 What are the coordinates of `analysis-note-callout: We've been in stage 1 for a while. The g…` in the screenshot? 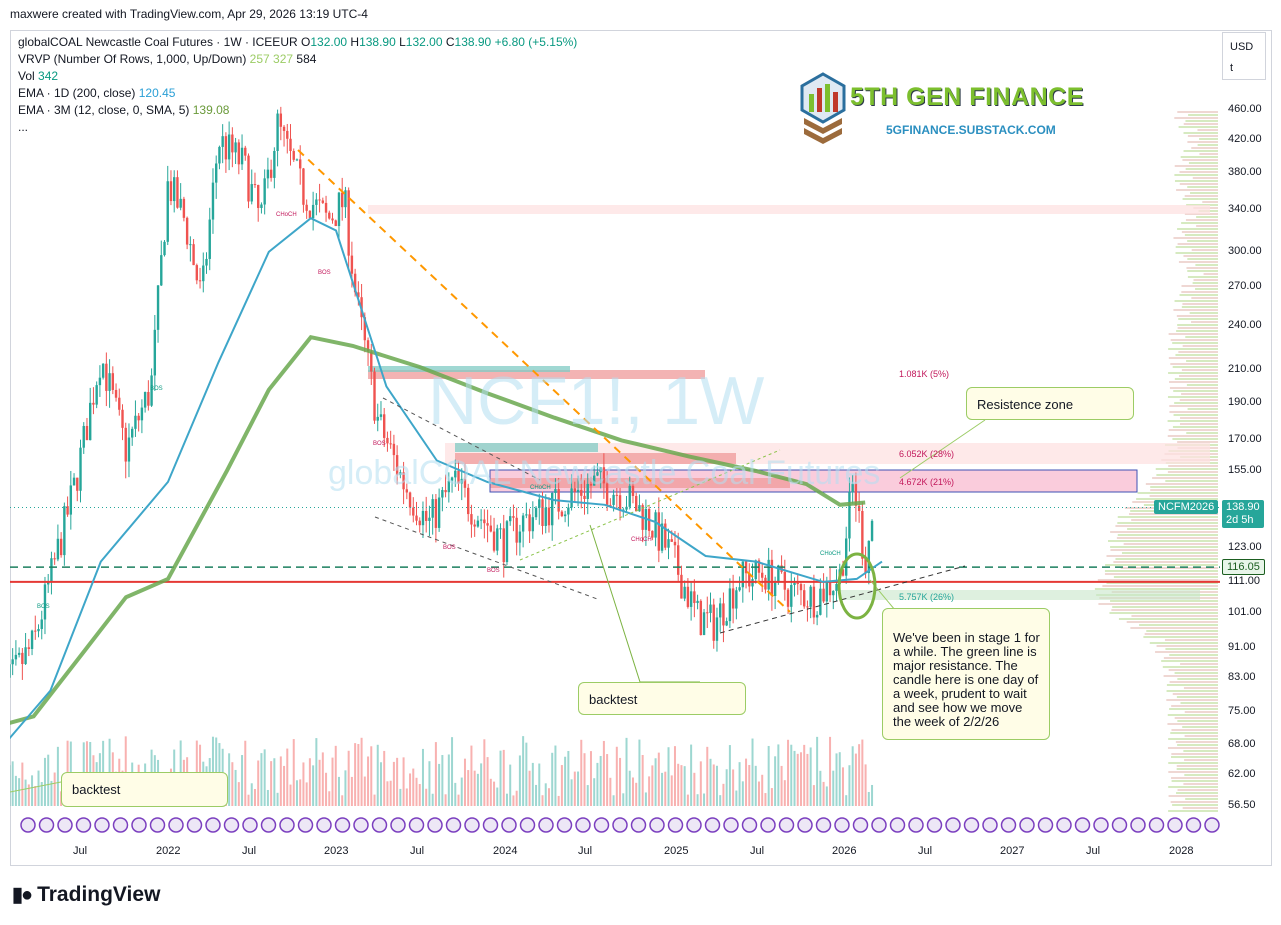 It's located at (966, 674).